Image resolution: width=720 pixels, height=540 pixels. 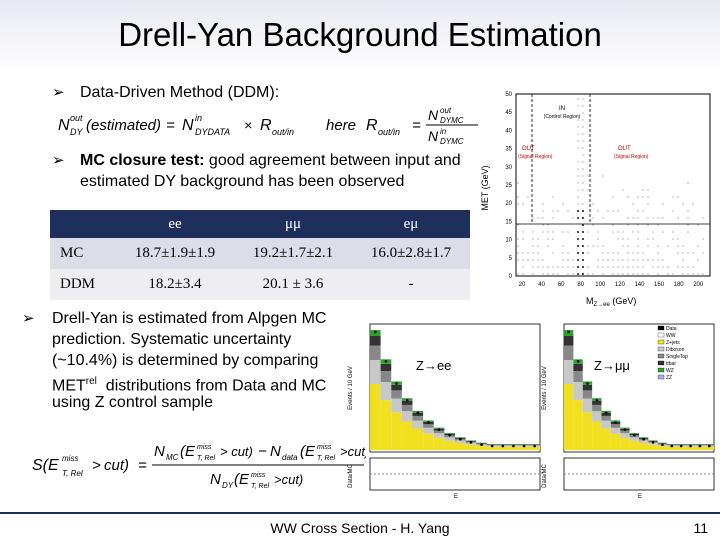 What do you see at coordinates (433, 115) in the screenshot?
I see `f1-num-n: N` at bounding box center [433, 115].